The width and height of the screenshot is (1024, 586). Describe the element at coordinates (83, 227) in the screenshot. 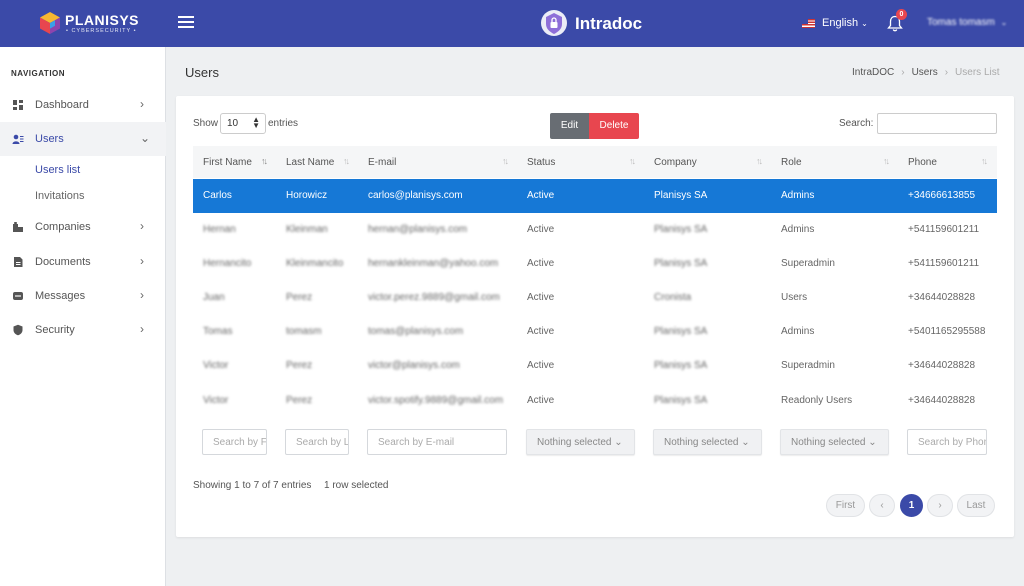

I see `sidebar-item-companies: Companies ›` at that location.